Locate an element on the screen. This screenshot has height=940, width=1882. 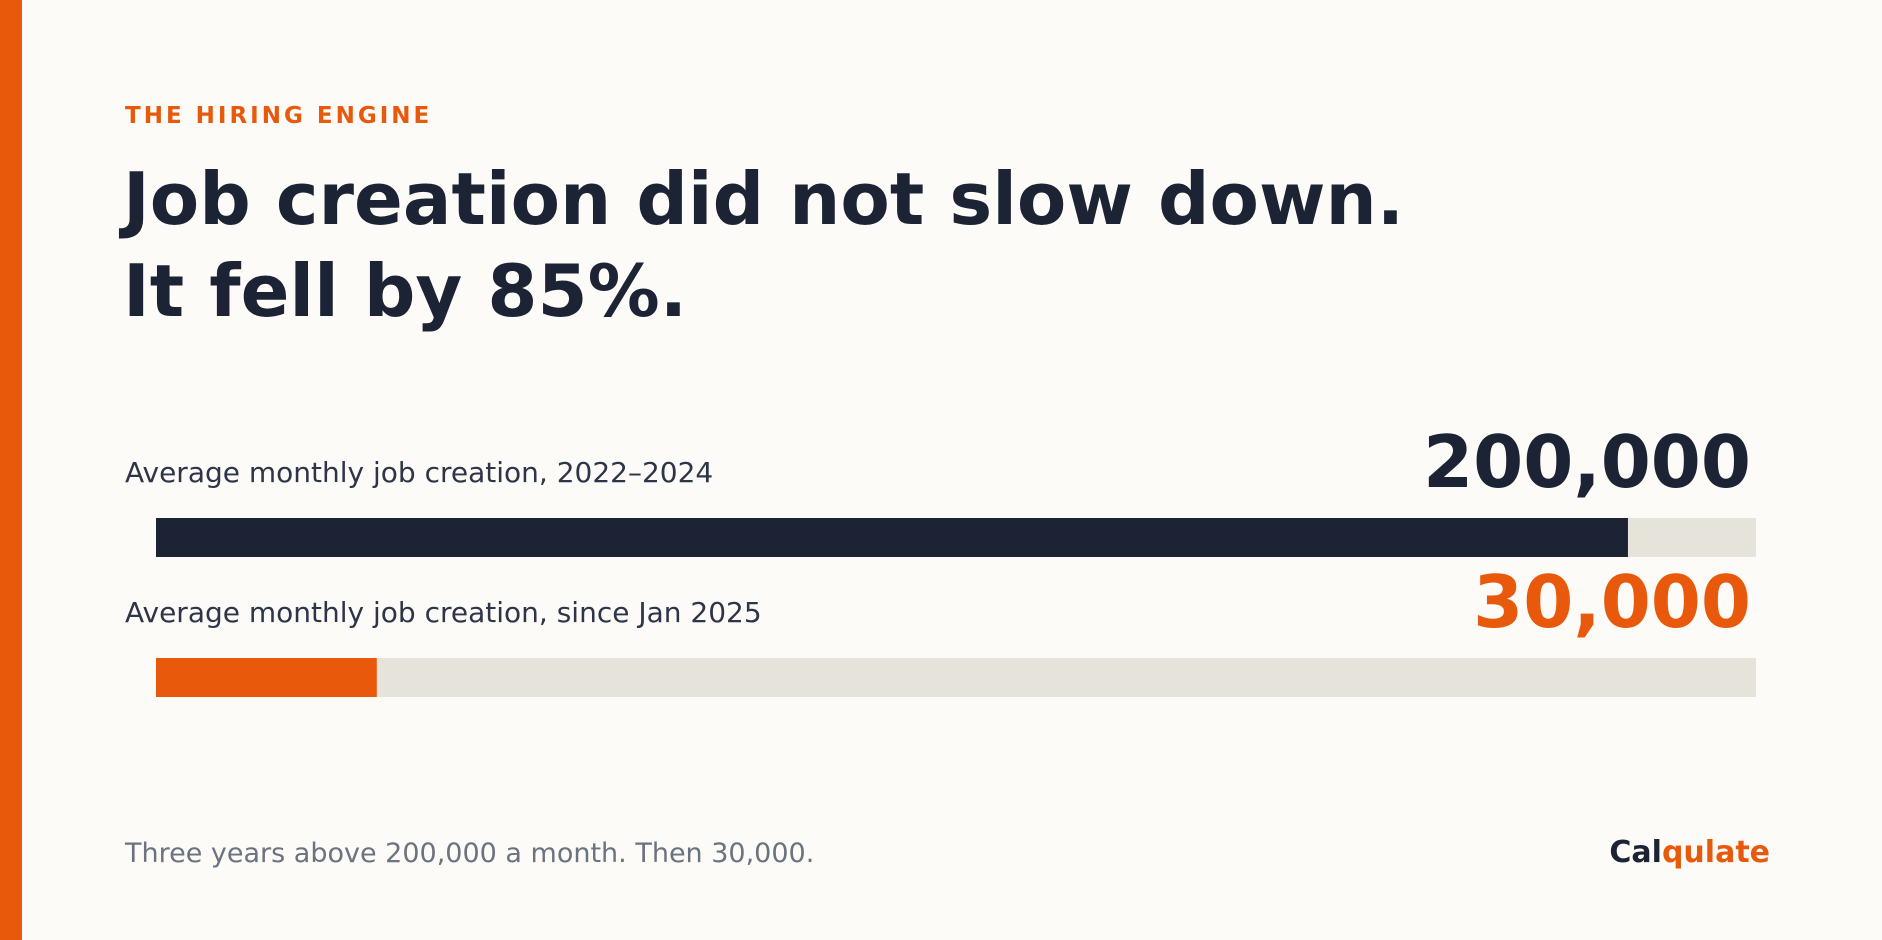
chart-title: Job creation did not slow down. is located at coordinates (761, 199).